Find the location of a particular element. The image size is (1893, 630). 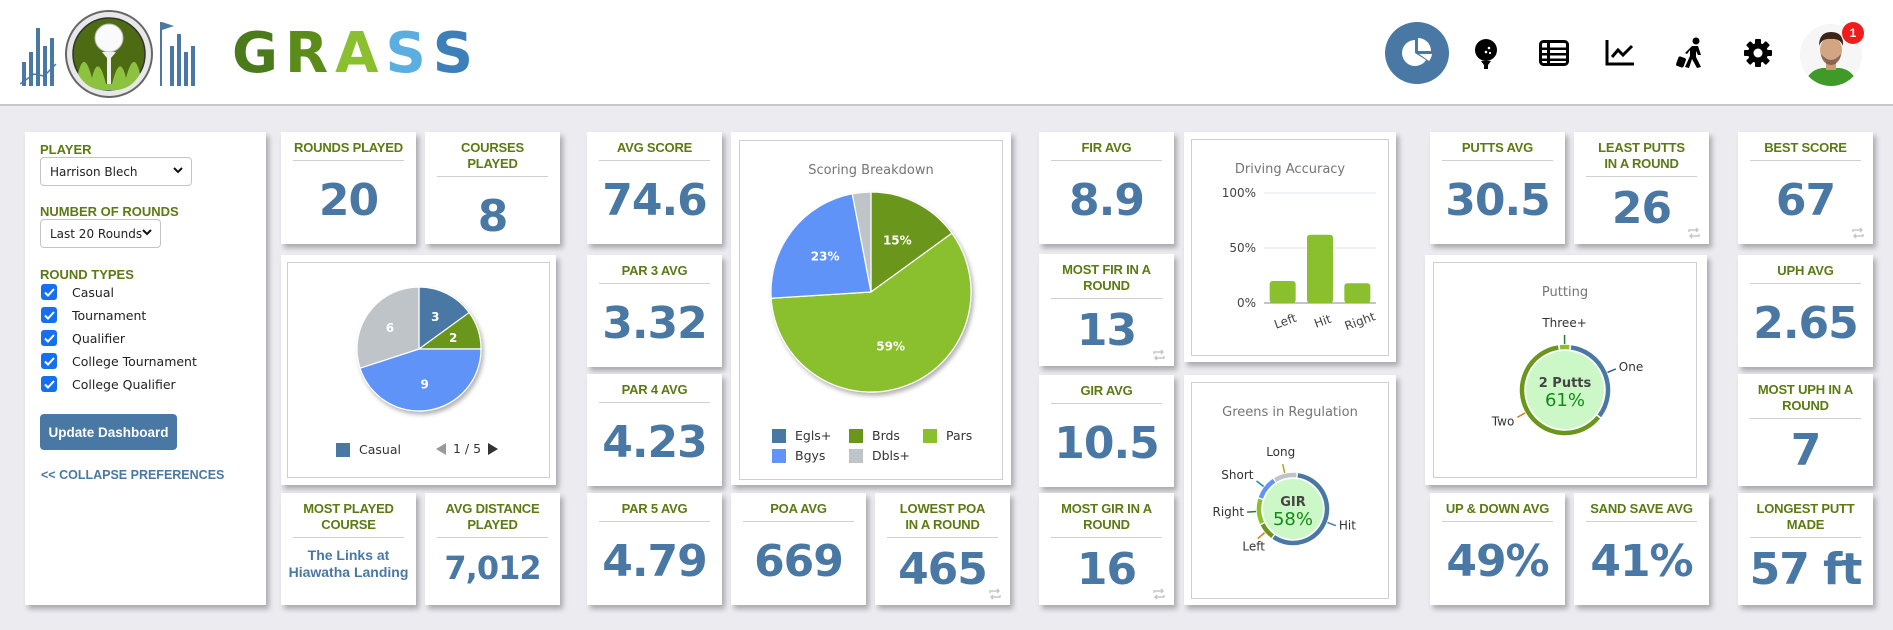

checkbox-label: Tournament is located at coordinates (109, 315).